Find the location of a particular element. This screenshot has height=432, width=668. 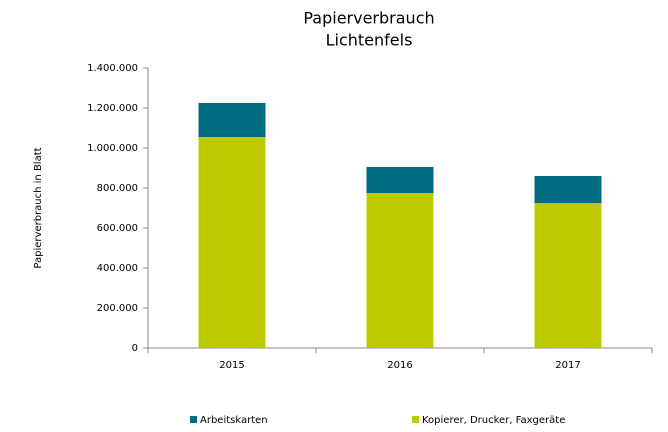

y-tick-label: 200.000 is located at coordinates (117, 308).